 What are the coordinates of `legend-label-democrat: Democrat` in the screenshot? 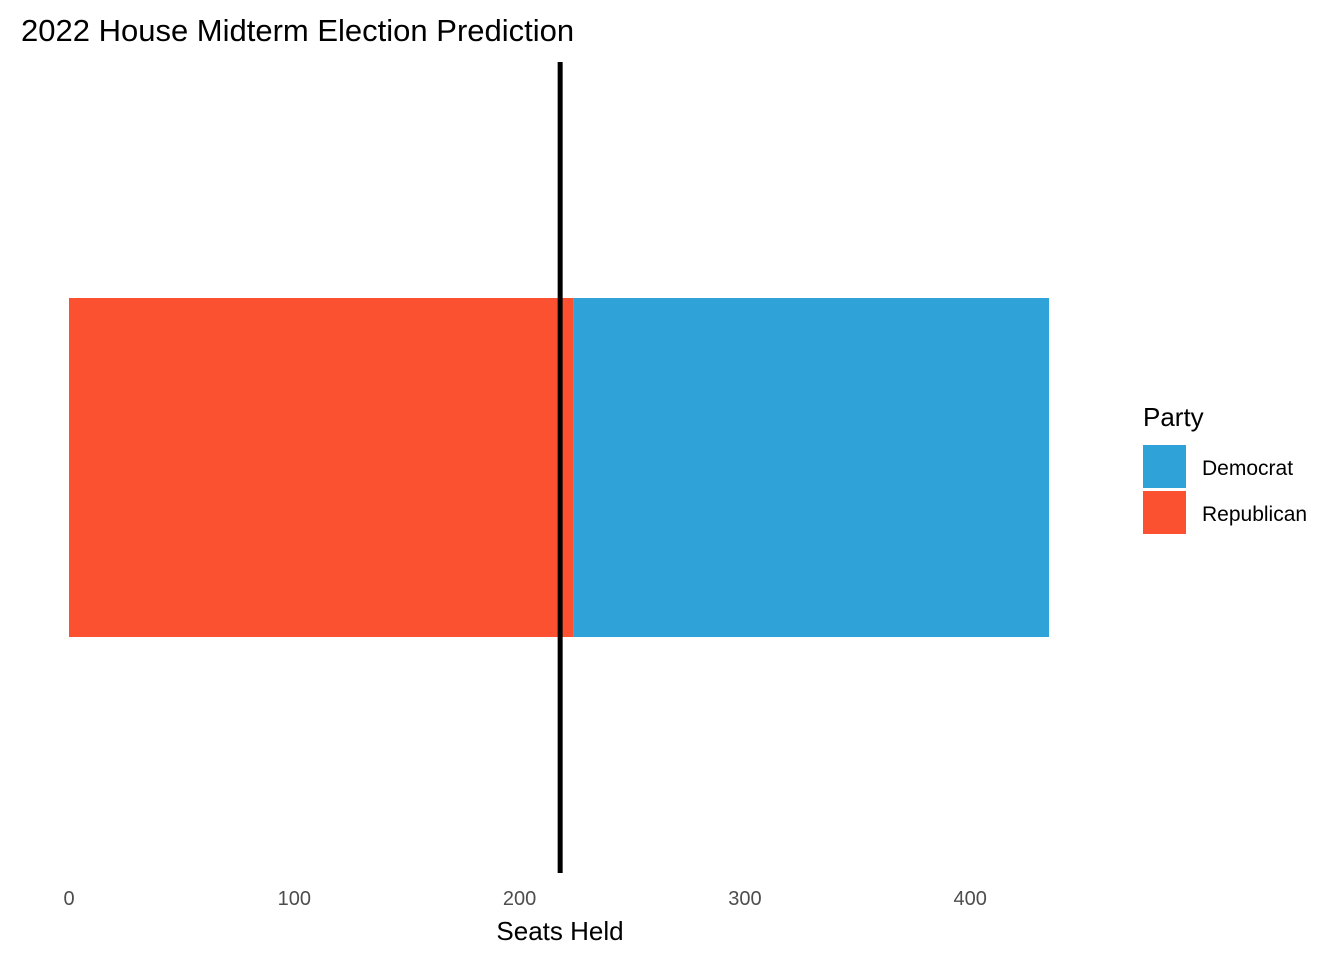 It's located at (1247, 468).